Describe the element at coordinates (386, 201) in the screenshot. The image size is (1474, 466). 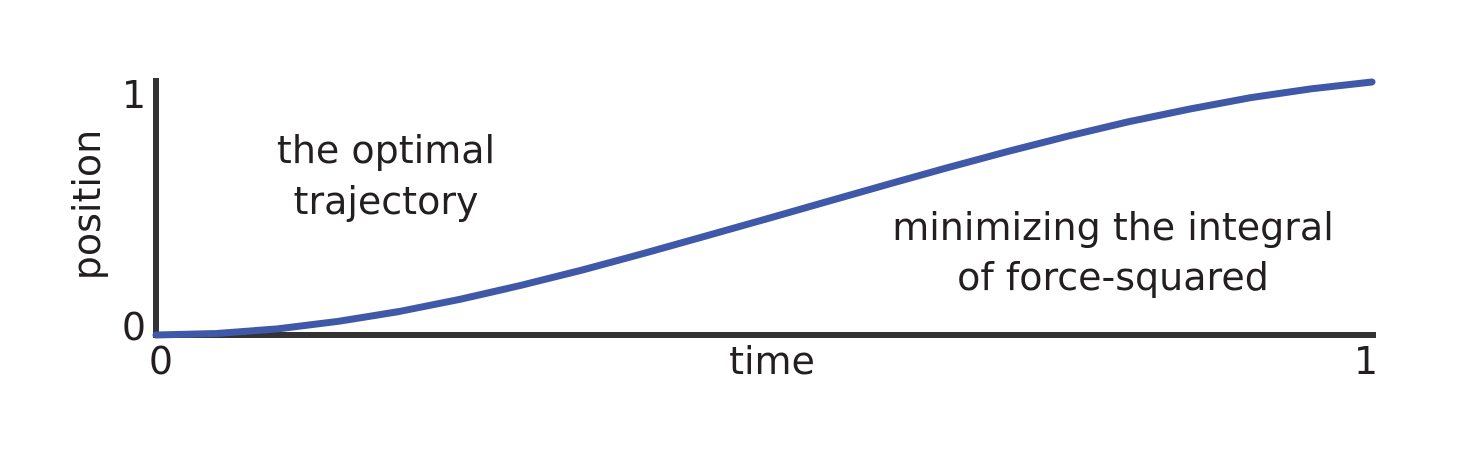
I see `annotation-optimal-line-2: trajectory` at that location.